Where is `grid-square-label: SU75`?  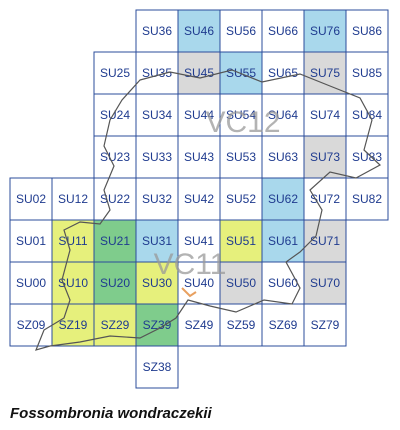
grid-square-label: SU75 is located at coordinates (325, 73).